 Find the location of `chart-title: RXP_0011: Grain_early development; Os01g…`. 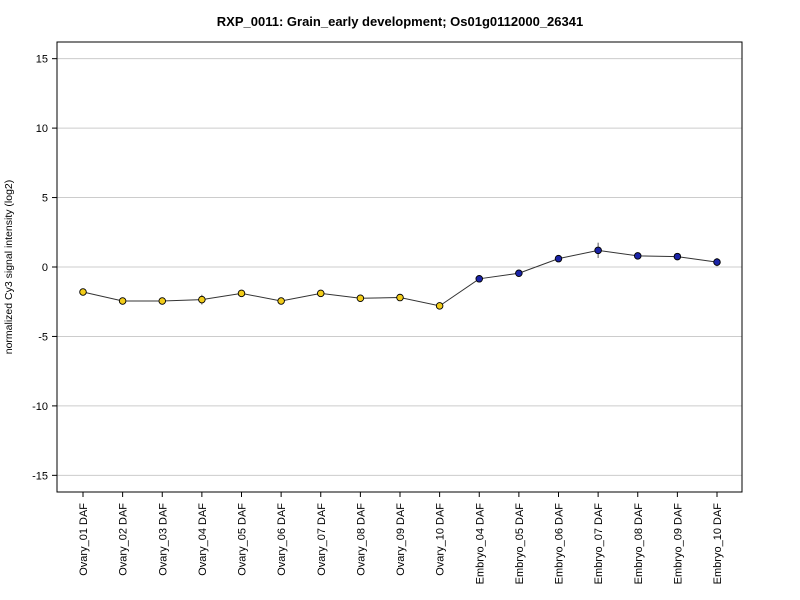

chart-title: RXP_0011: Grain_early development; Os01g… is located at coordinates (400, 21).